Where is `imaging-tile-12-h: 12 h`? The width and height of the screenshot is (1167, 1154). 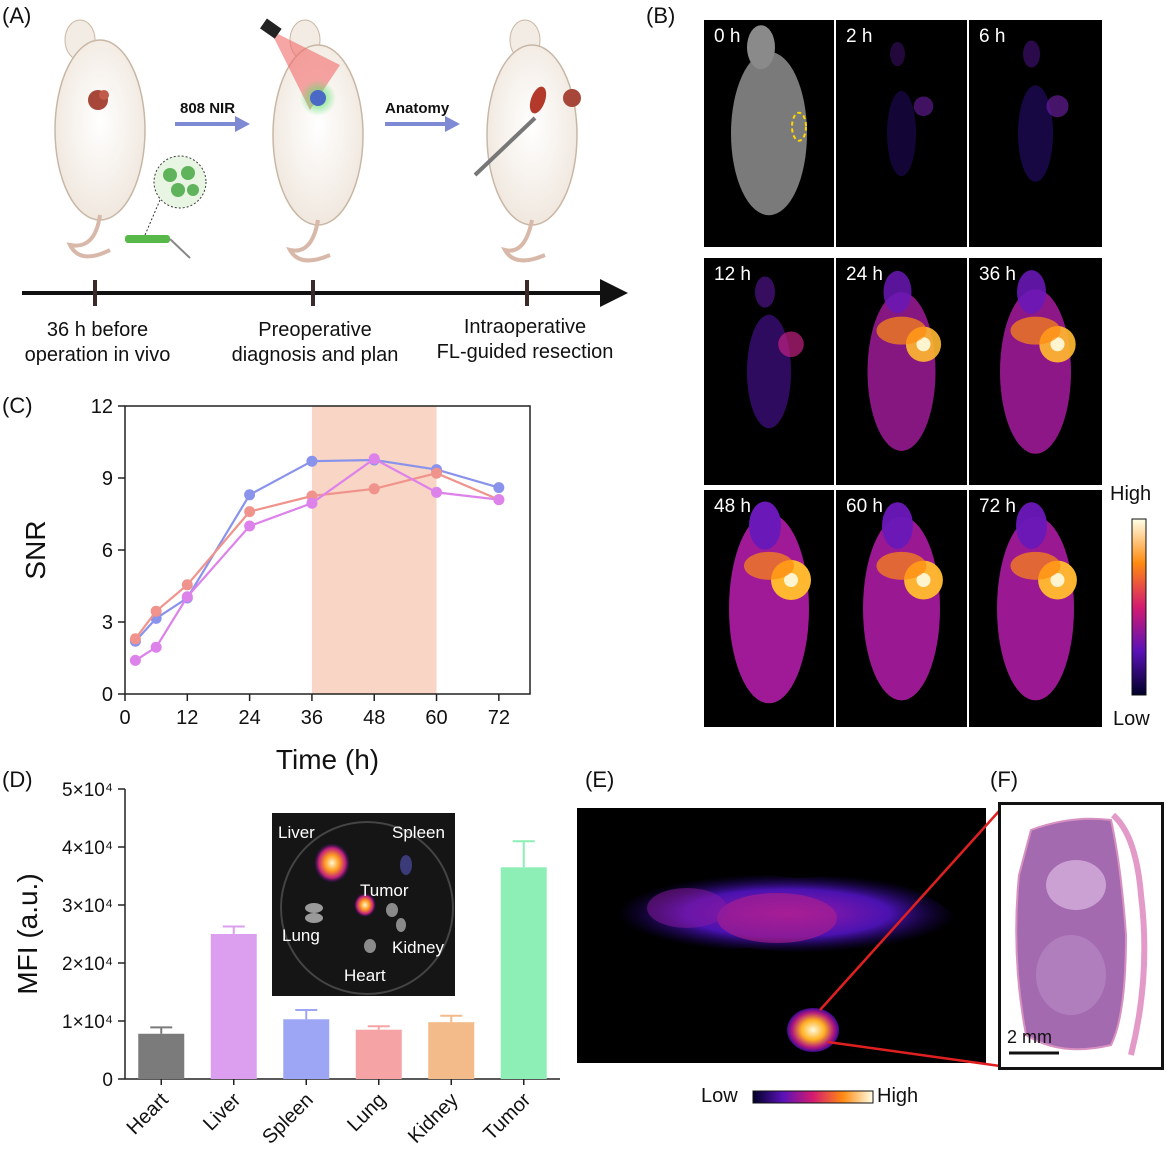
imaging-tile-12-h: 12 h is located at coordinates (769, 371).